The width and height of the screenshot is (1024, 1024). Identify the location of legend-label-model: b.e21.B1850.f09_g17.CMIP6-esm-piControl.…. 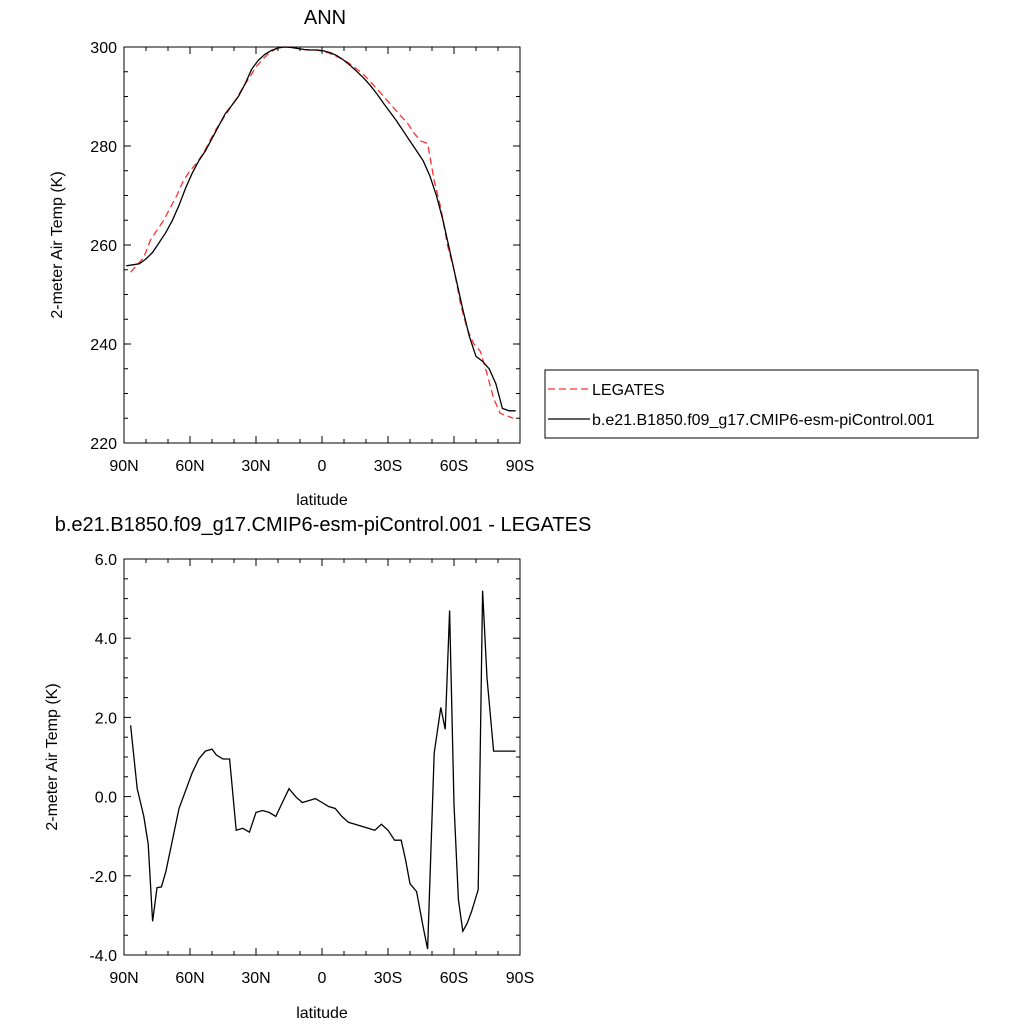
(763, 420).